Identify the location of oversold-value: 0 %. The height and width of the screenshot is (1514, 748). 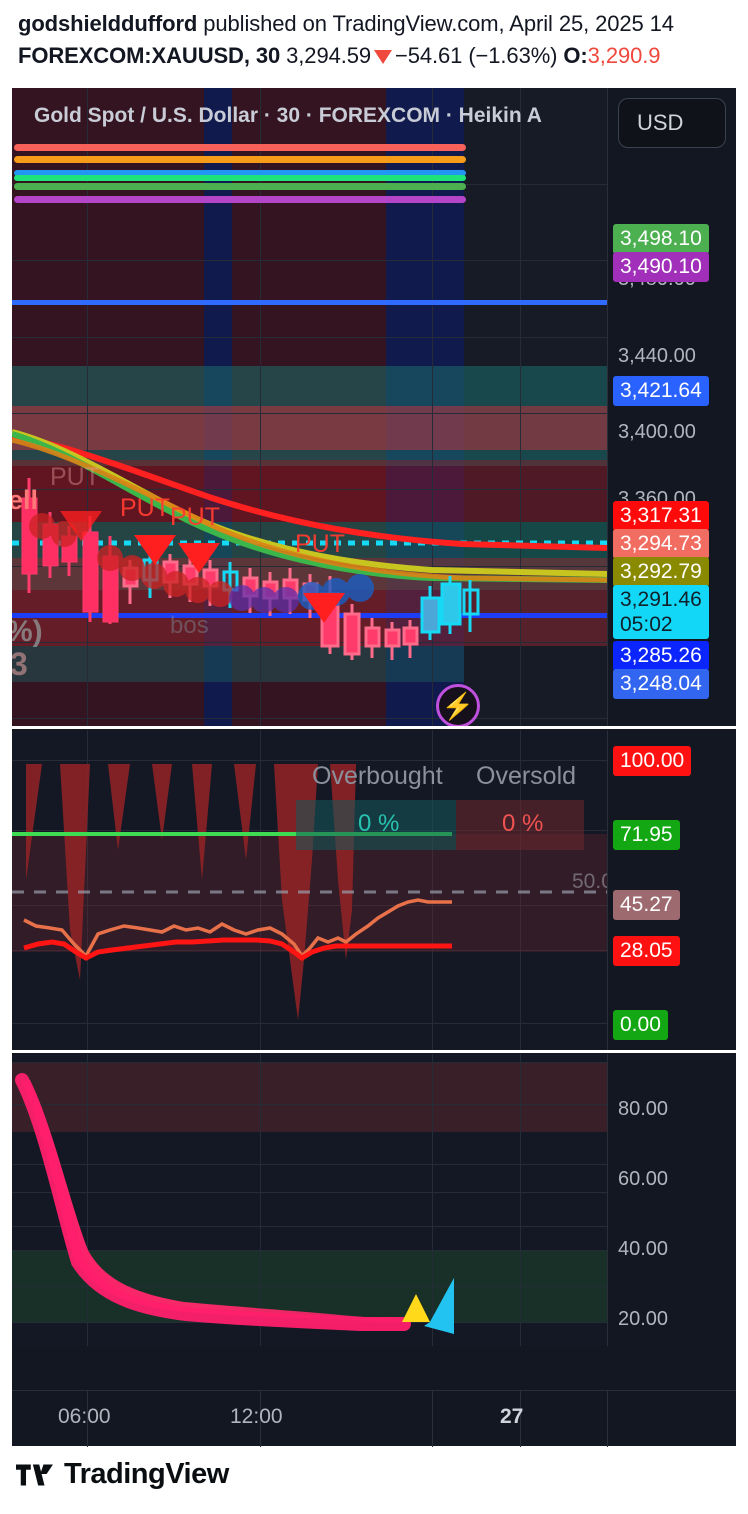
(523, 823).